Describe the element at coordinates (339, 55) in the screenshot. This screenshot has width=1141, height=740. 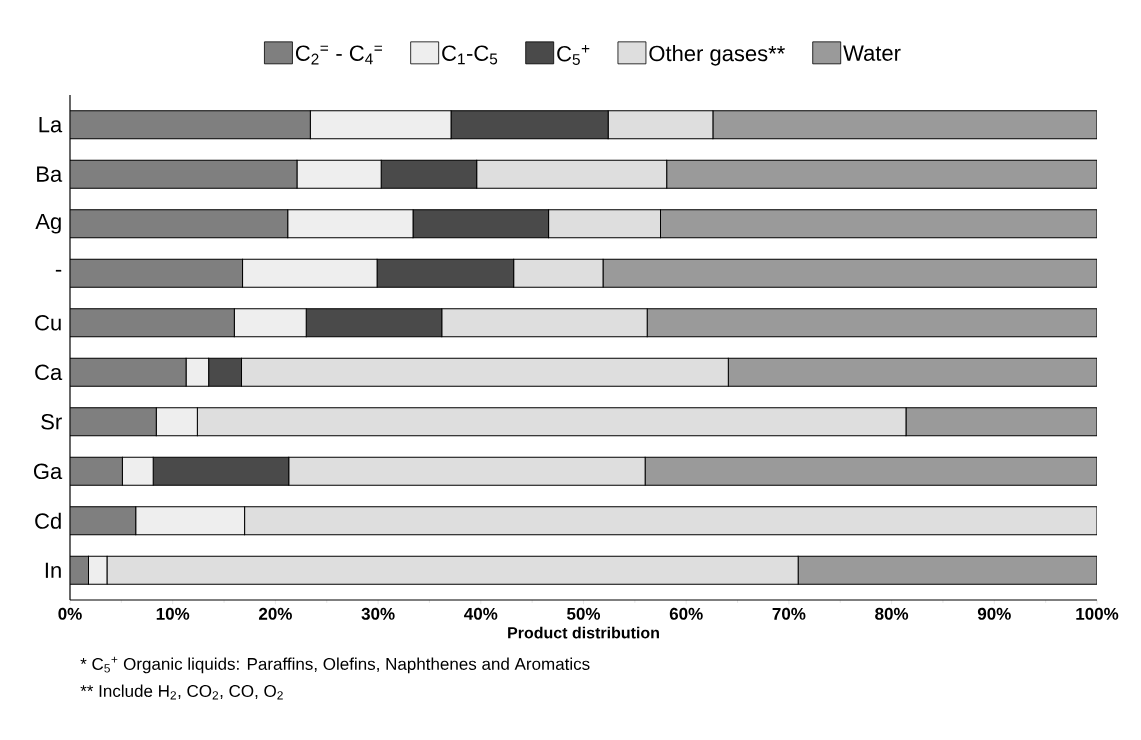
I see `legend-label: C$_{2}$$^{=}$ - C$_{4}$=` at that location.